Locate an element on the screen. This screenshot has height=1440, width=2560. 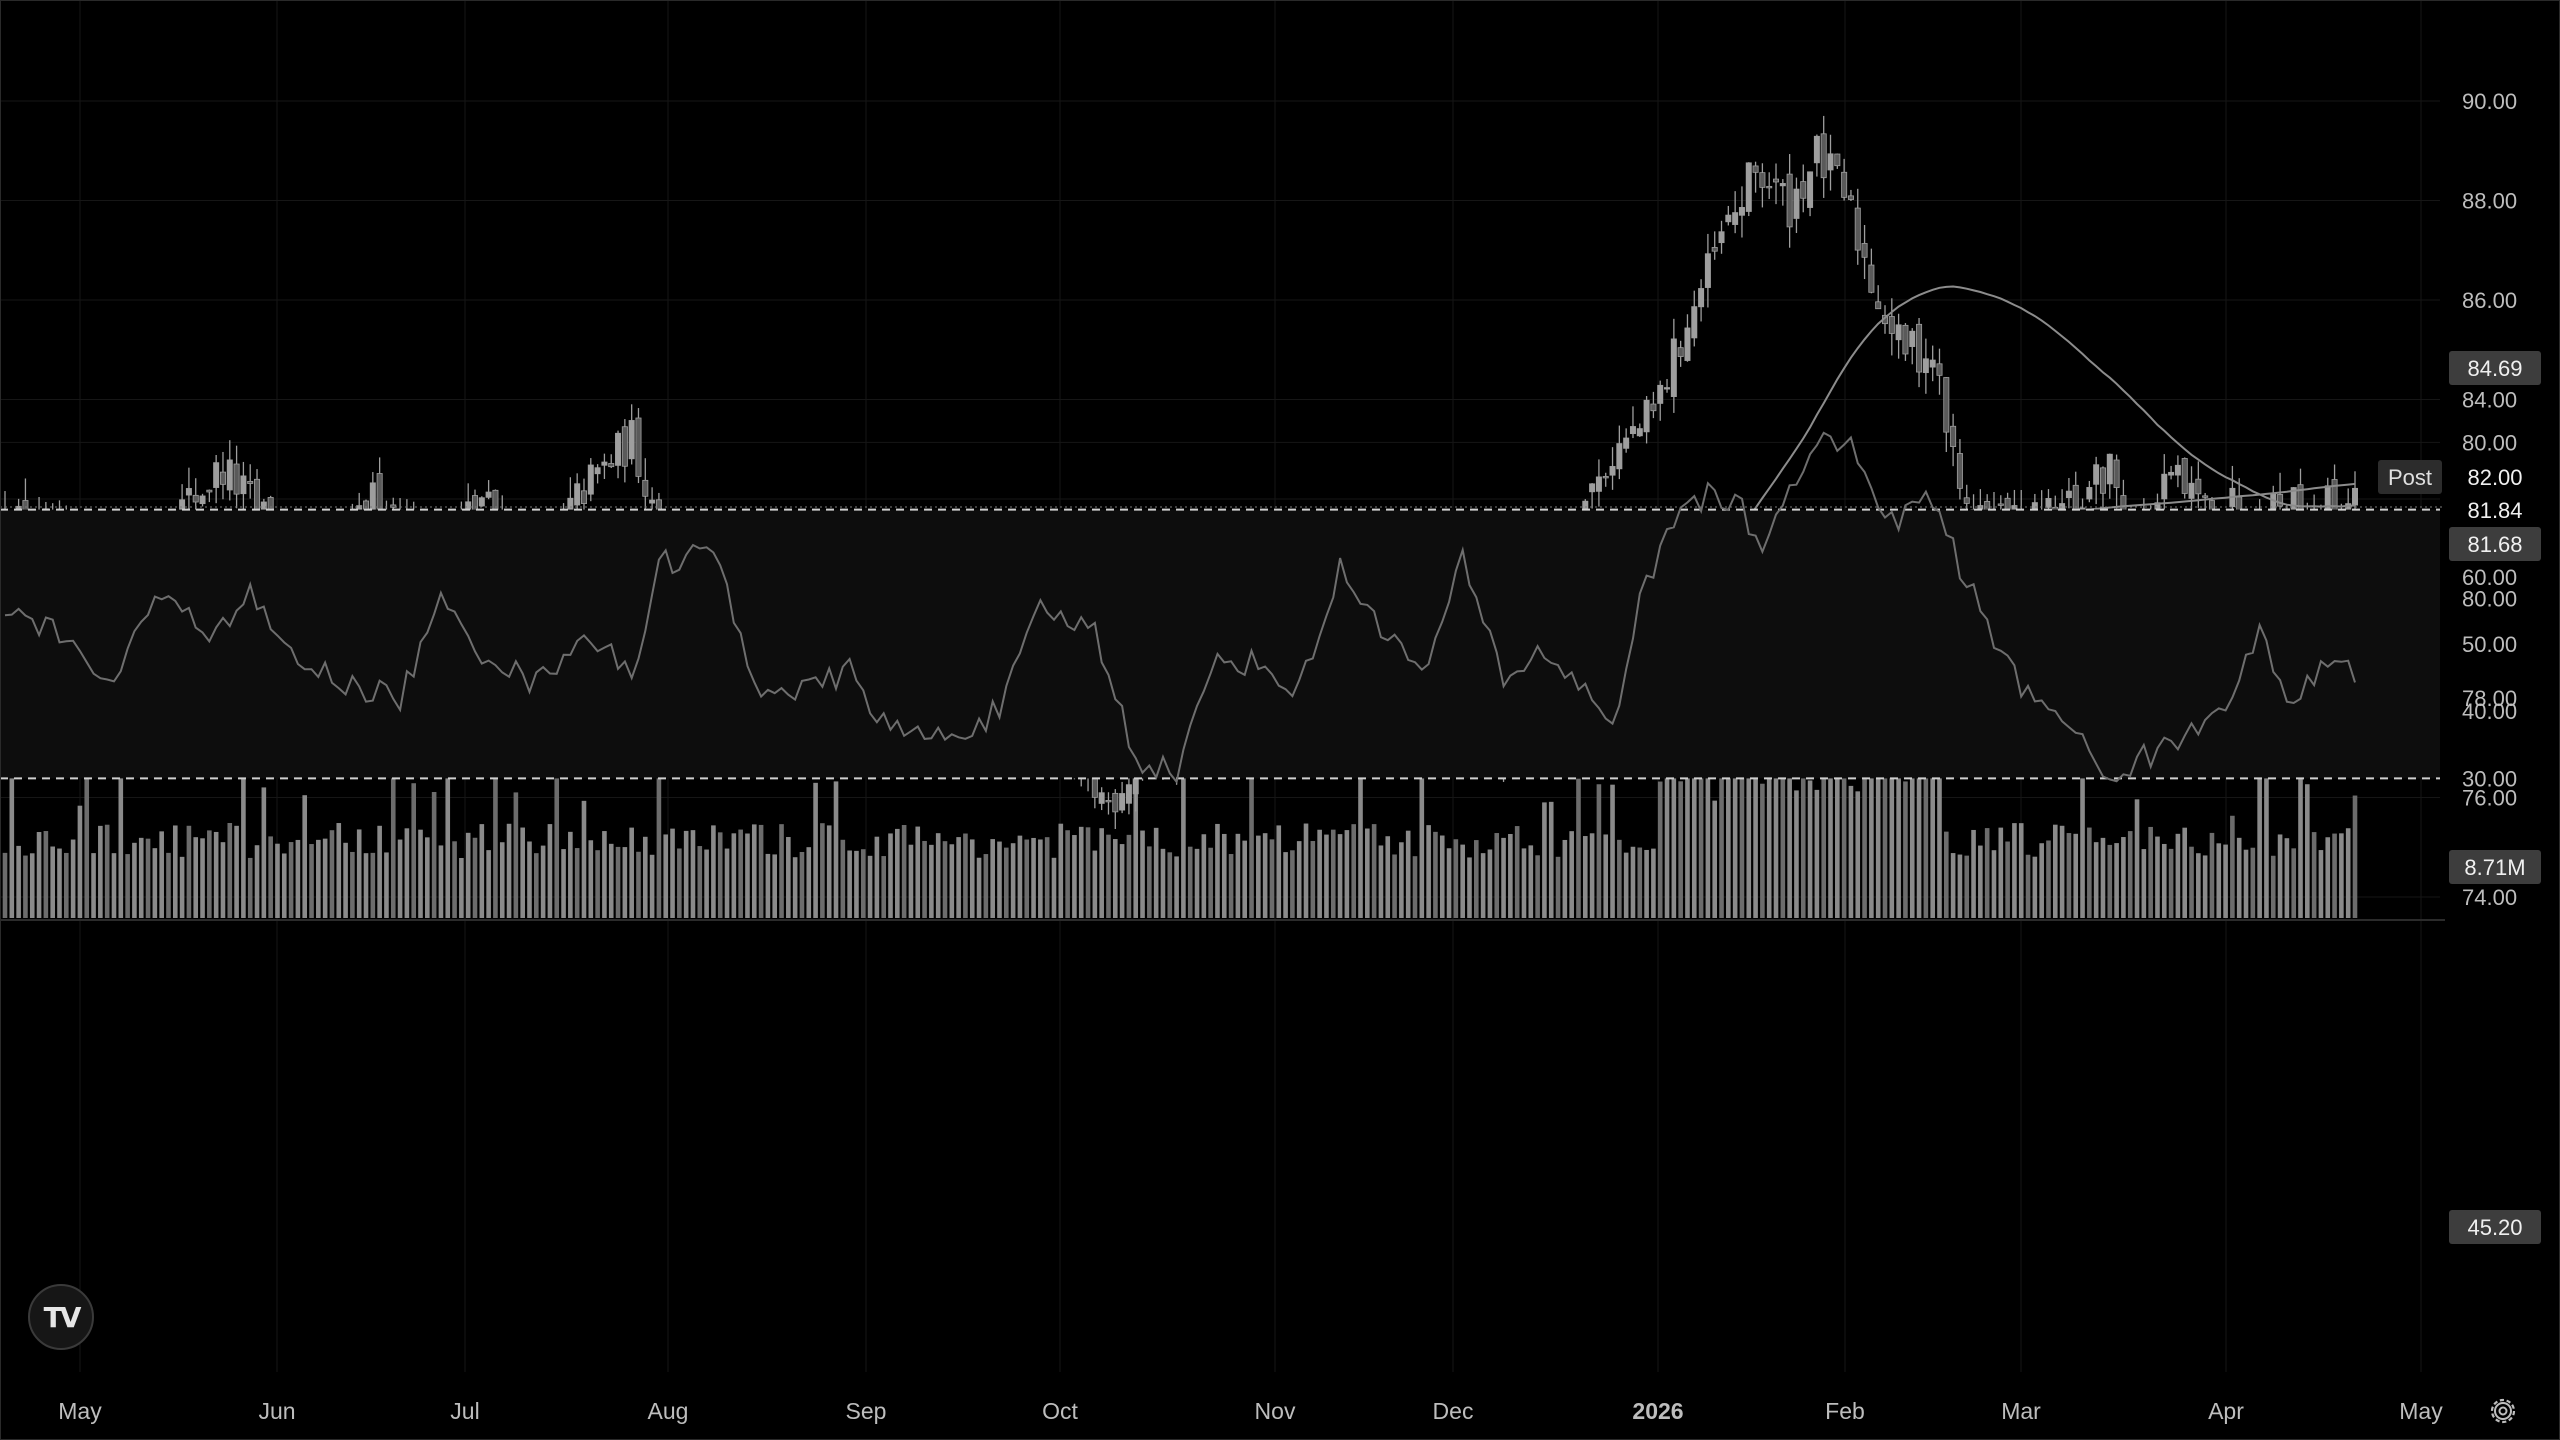
time-tick-label: Oct is located at coordinates (1060, 1411).